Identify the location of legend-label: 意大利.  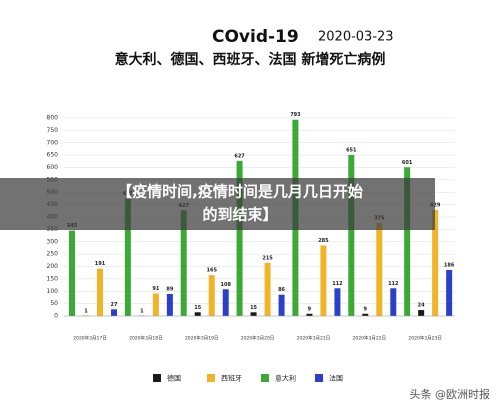
(285, 378).